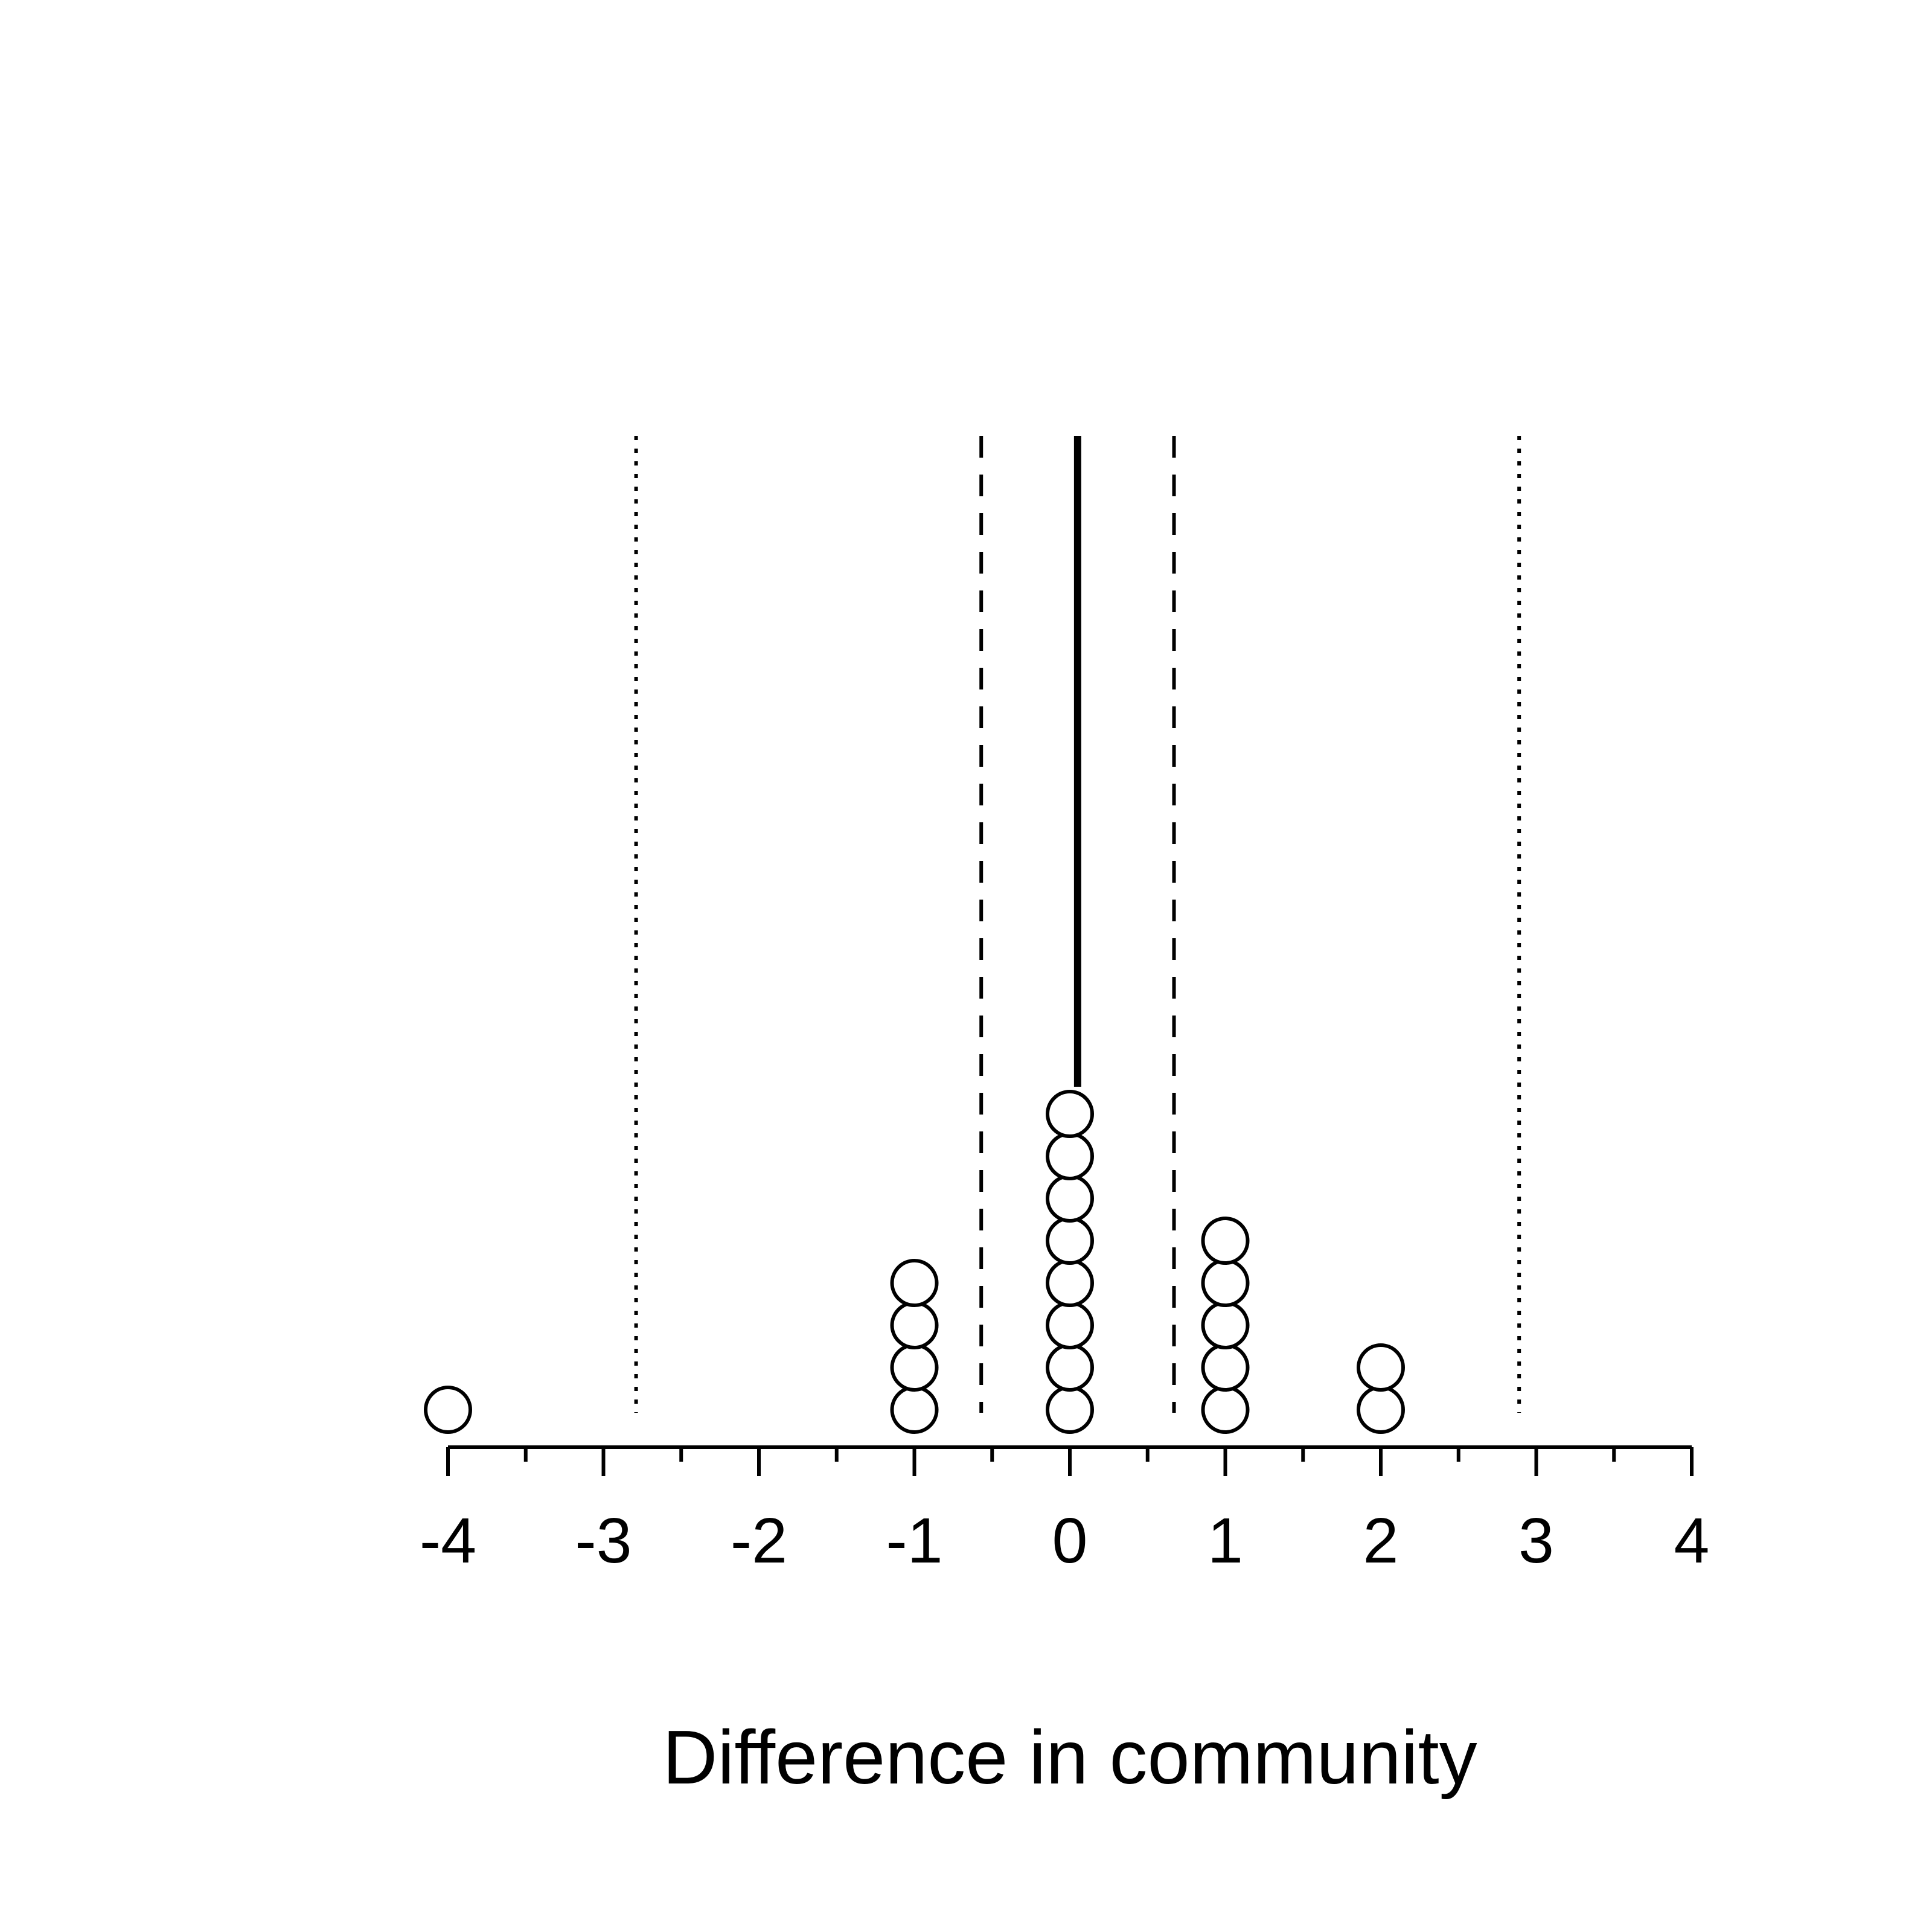 The image size is (1932, 1932). I want to click on x-axis-ticks, so click(1070, 1461).